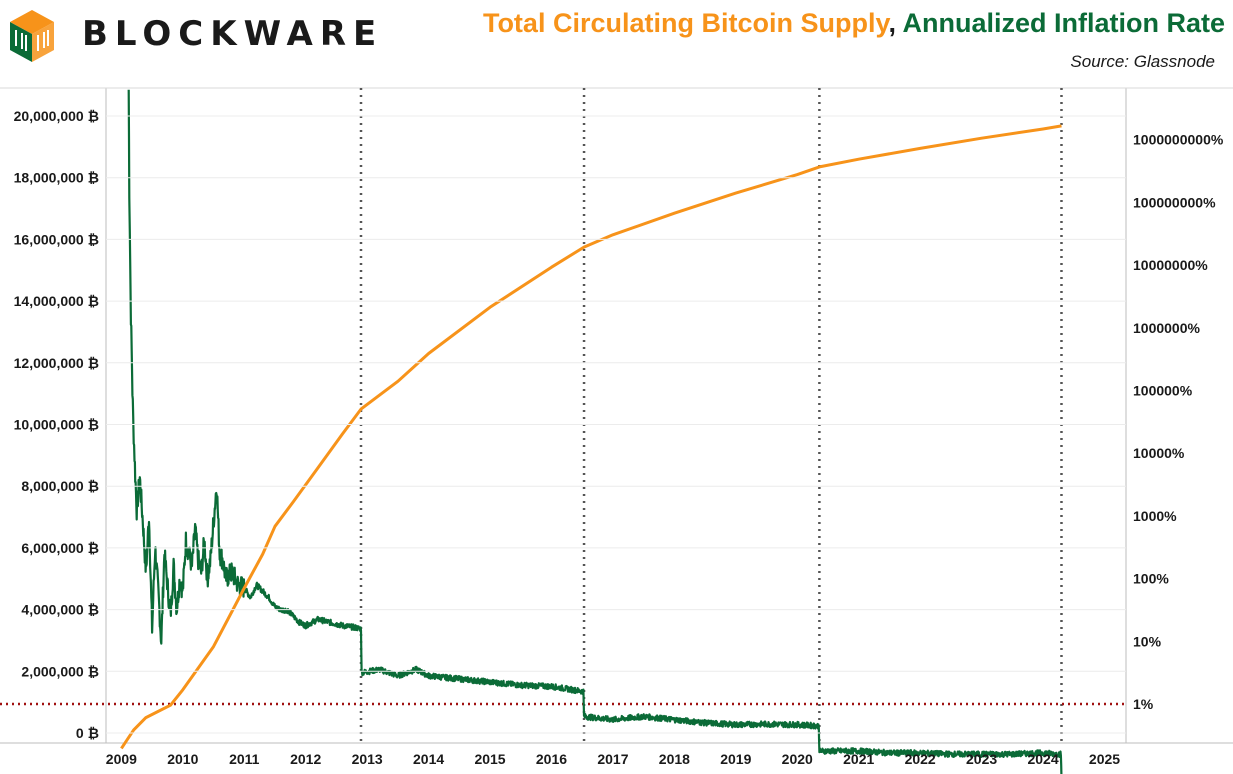 Image resolution: width=1233 pixels, height=774 pixels. I want to click on y-left-tick-label: 8,000,000 ₿, so click(60, 486).